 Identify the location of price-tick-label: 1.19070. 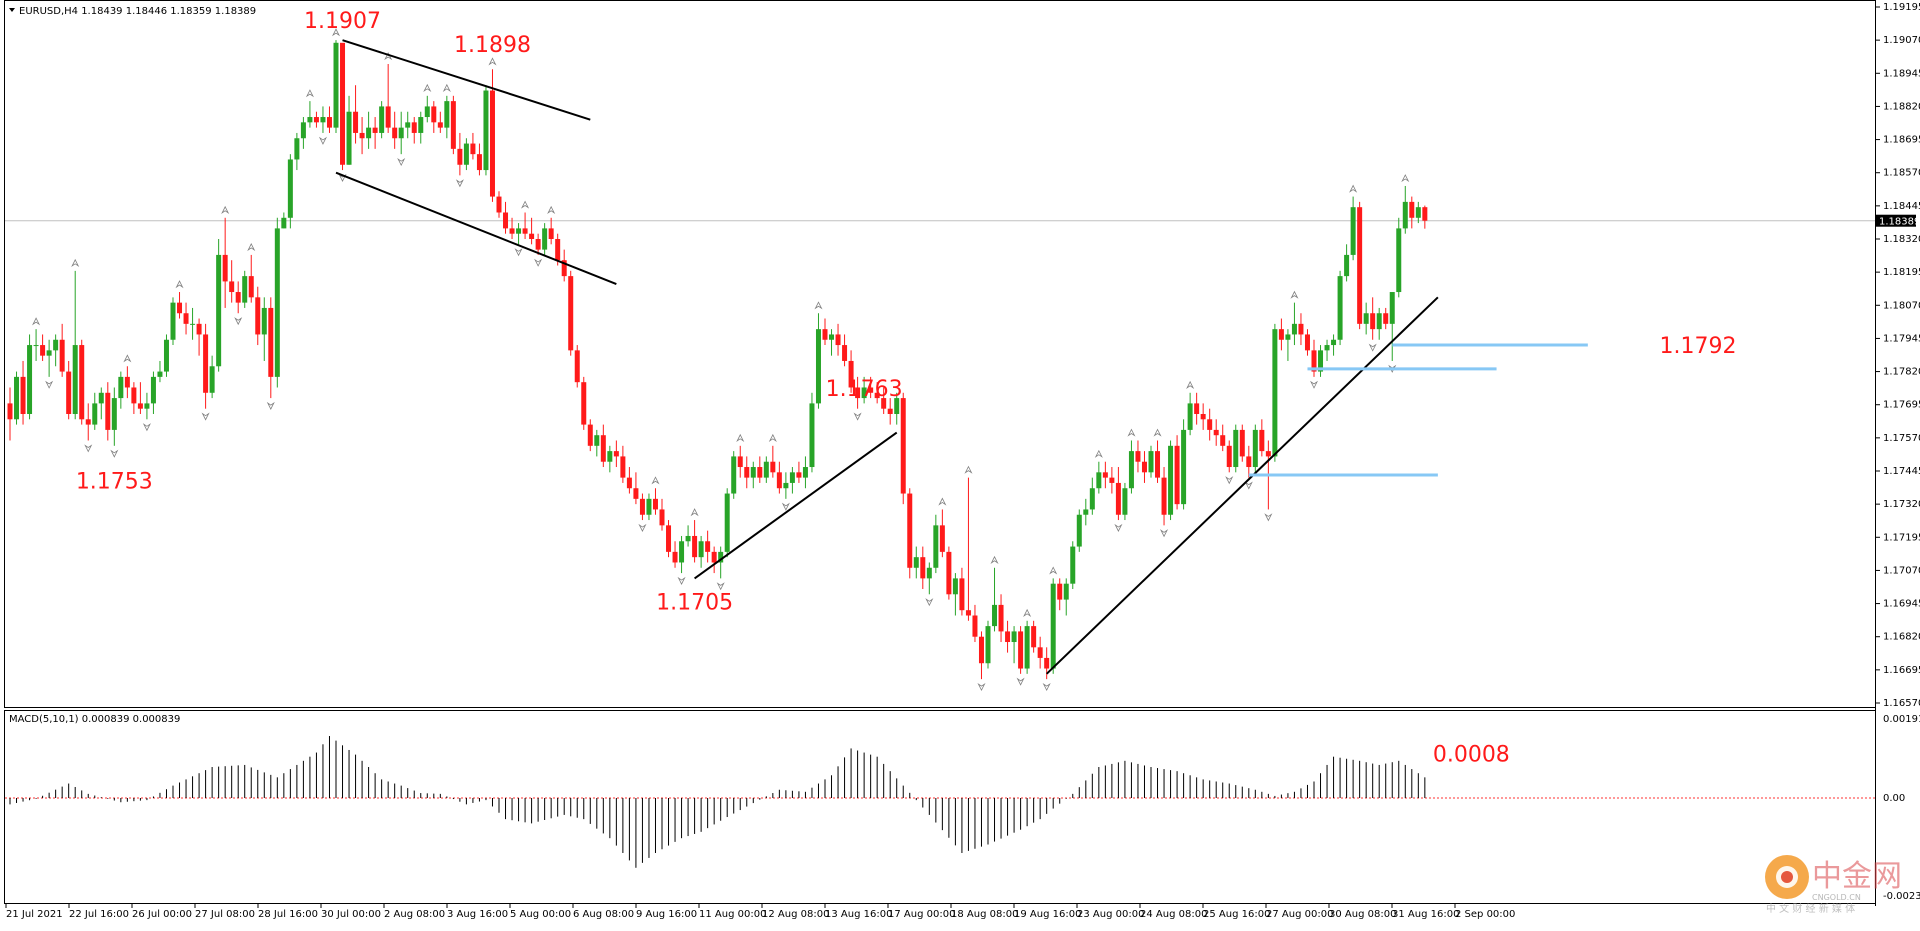
(1901, 40).